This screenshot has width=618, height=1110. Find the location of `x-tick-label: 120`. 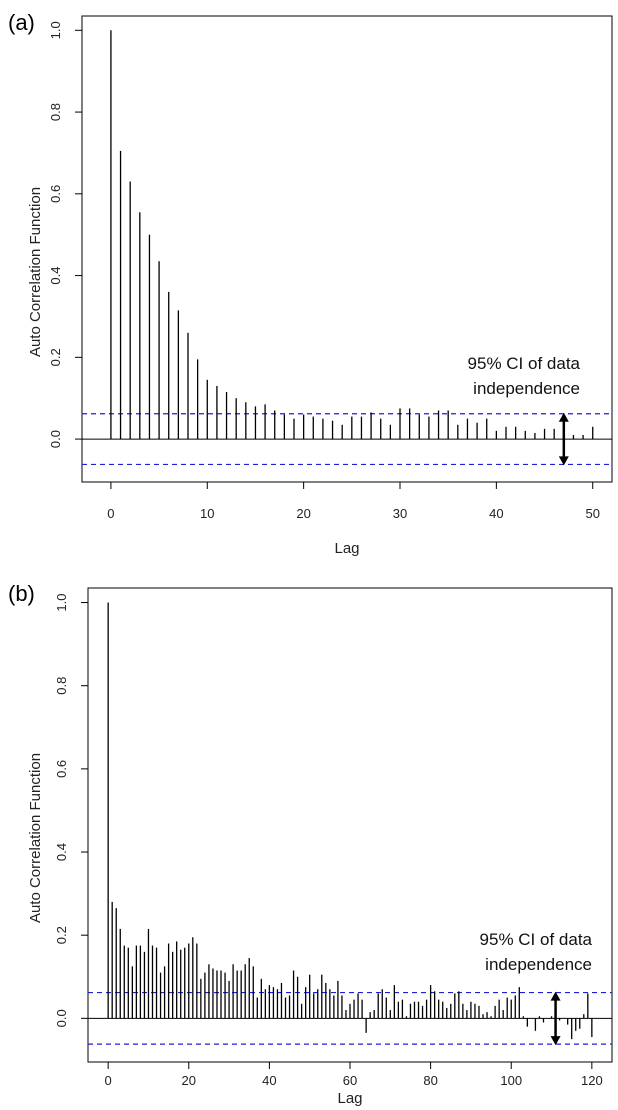

x-tick-label: 120 is located at coordinates (592, 1080).